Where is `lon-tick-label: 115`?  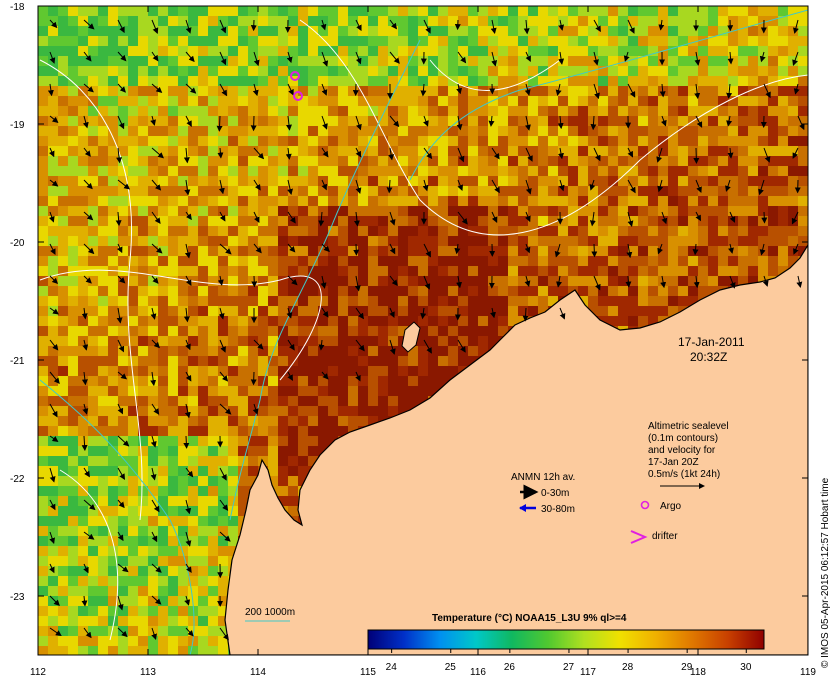 lon-tick-label: 115 is located at coordinates (368, 672).